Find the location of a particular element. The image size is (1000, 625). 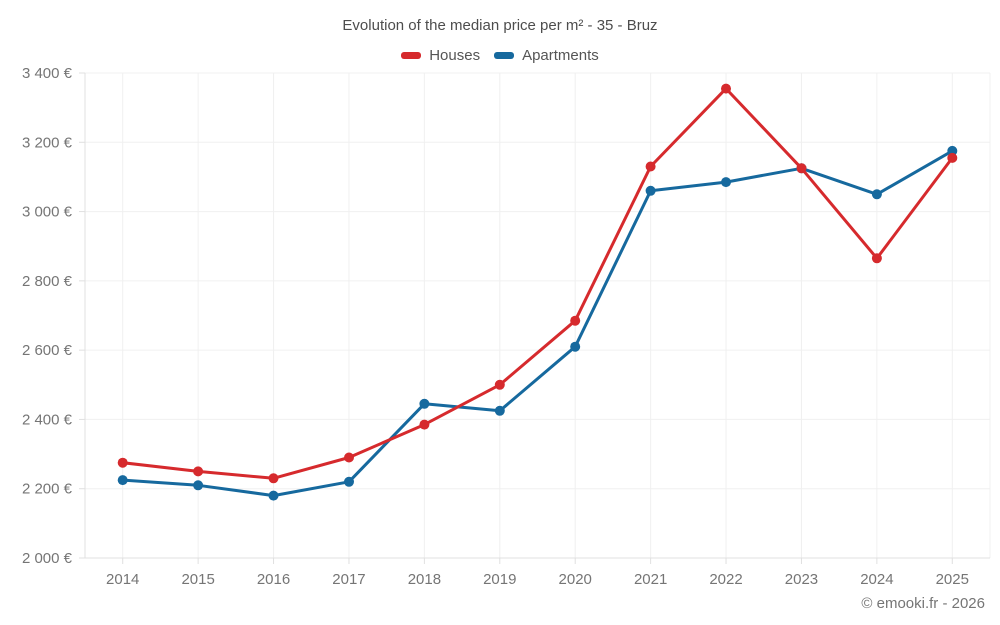

legend-label-houses: Houses is located at coordinates (455, 55).